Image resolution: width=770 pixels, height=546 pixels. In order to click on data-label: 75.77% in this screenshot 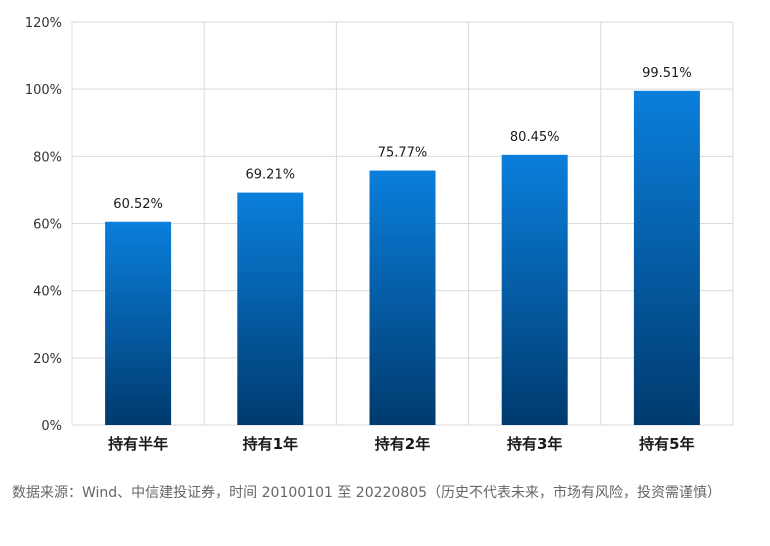, I will do `click(403, 153)`.